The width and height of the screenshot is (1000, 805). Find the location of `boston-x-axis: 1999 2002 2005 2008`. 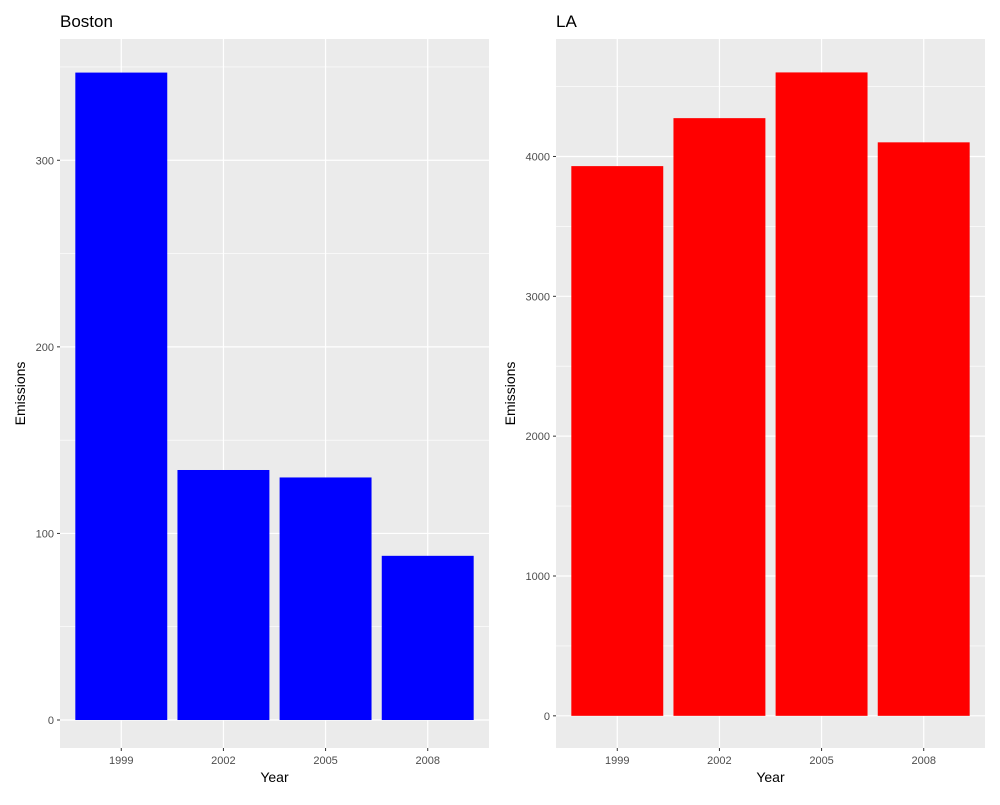

boston-x-axis: 1999 2002 2005 2008 is located at coordinates (274, 757).